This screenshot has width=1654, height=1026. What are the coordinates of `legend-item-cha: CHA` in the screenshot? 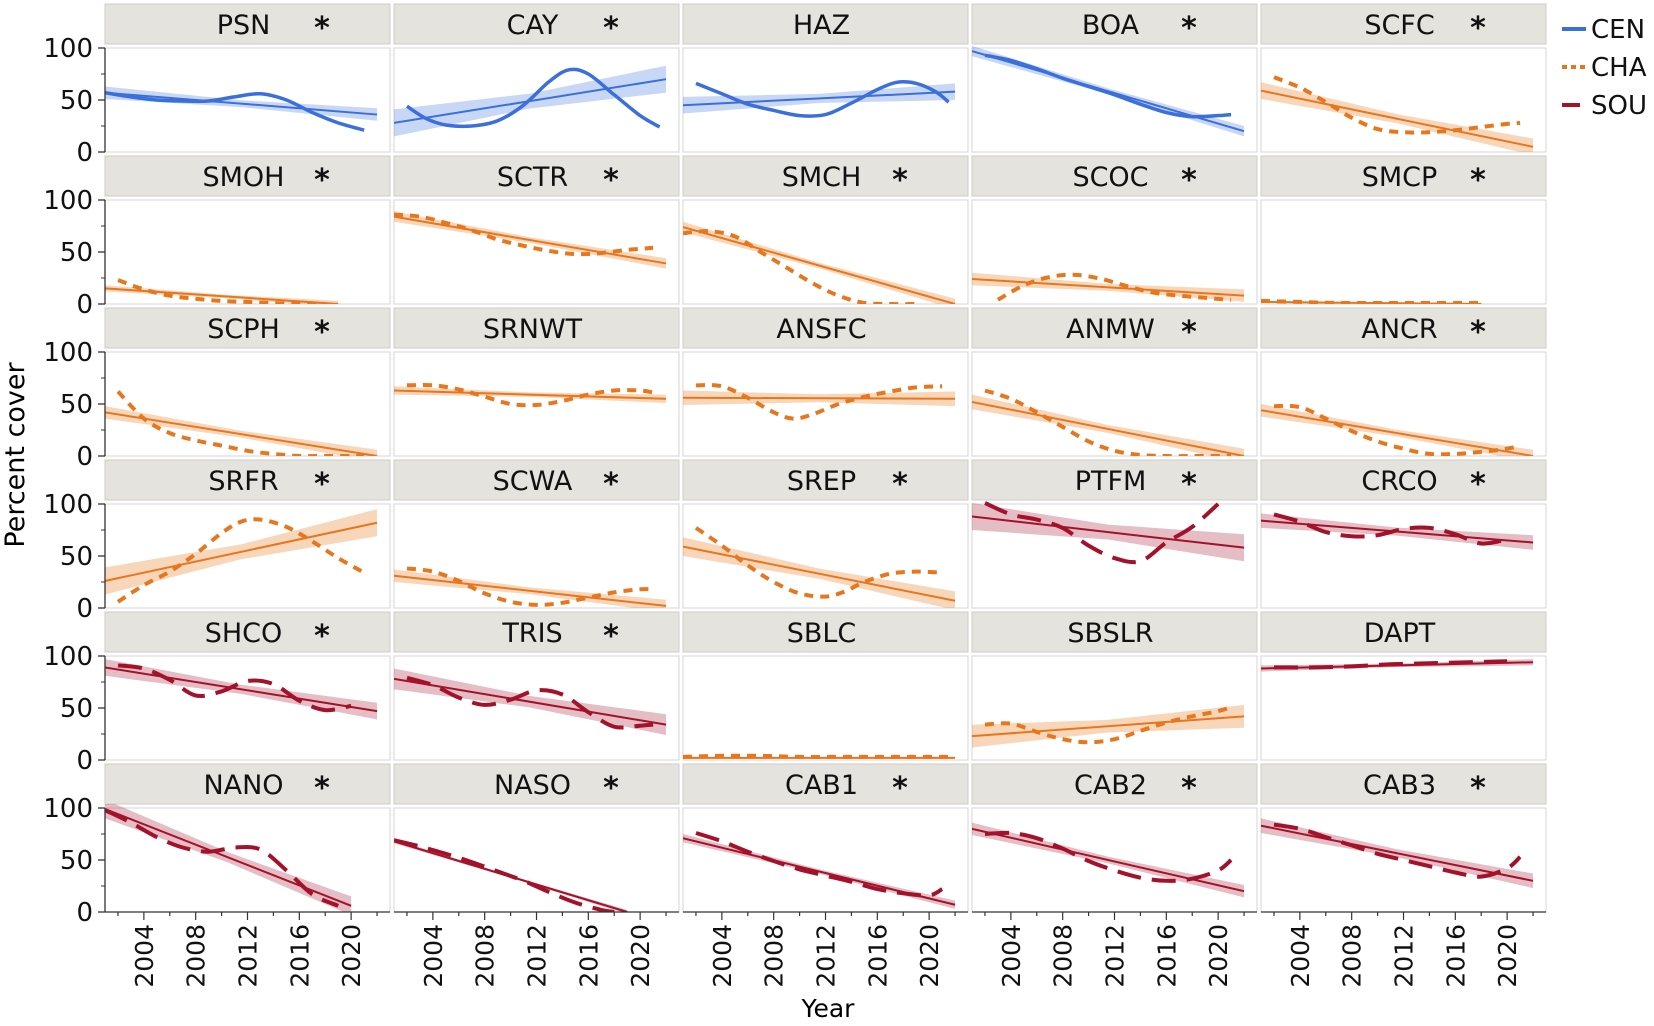 It's located at (1604, 68).